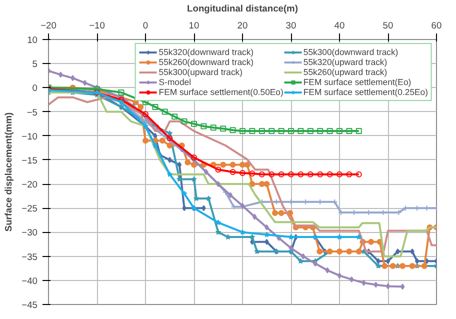 This screenshot has width=456, height=319. What do you see at coordinates (206, 62) in the screenshot?
I see `legend-label: 55k260(downward track)` at bounding box center [206, 62].